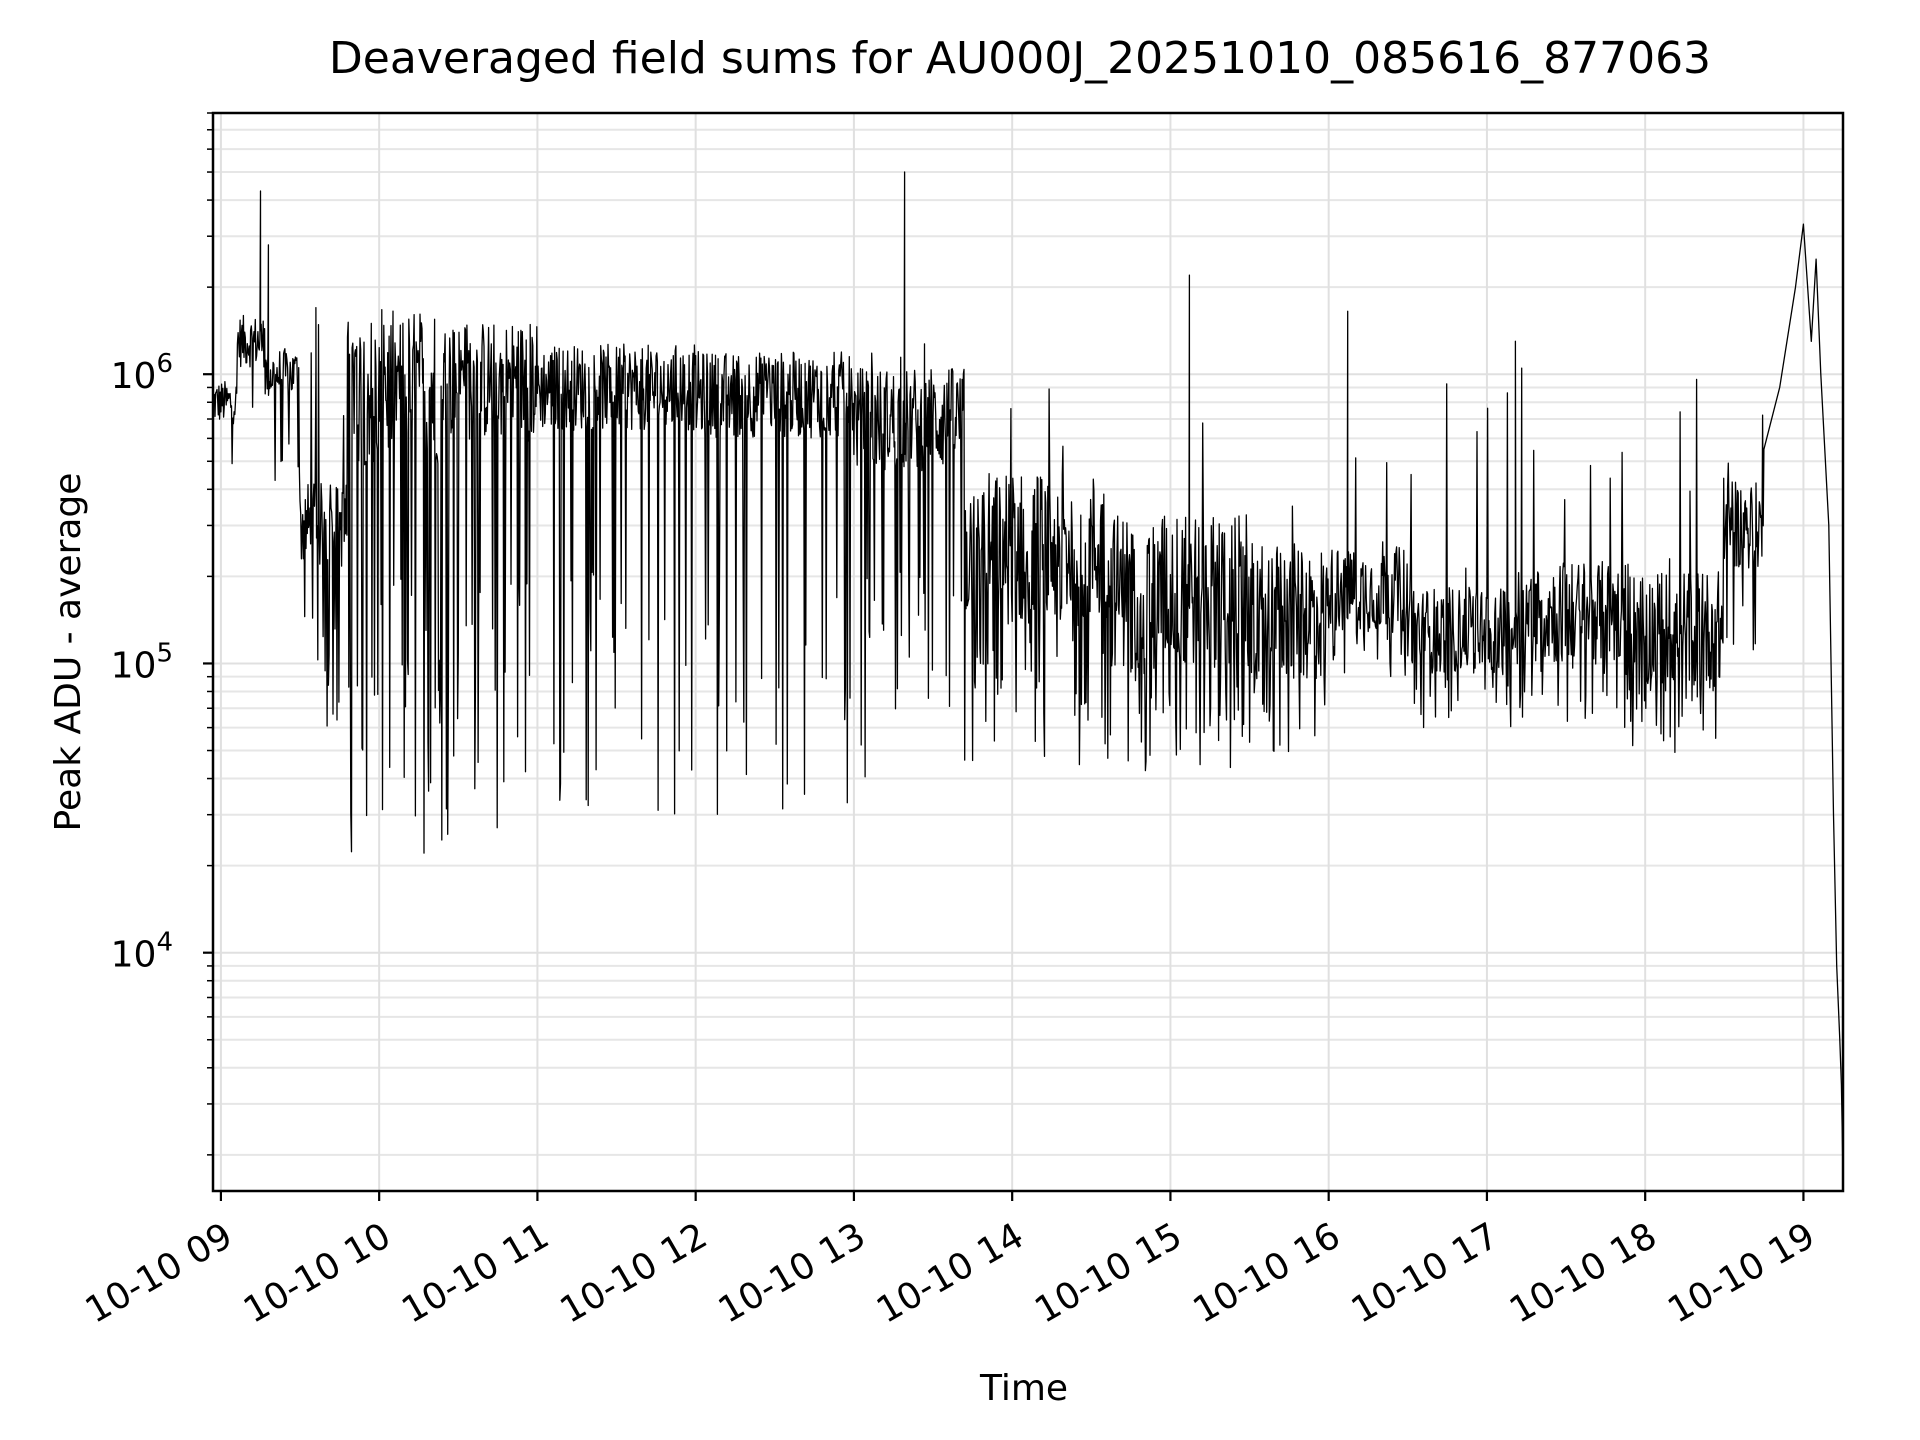 The height and width of the screenshot is (1440, 1920). I want to click on y-tick-label: 10⁵, so click(142, 662).